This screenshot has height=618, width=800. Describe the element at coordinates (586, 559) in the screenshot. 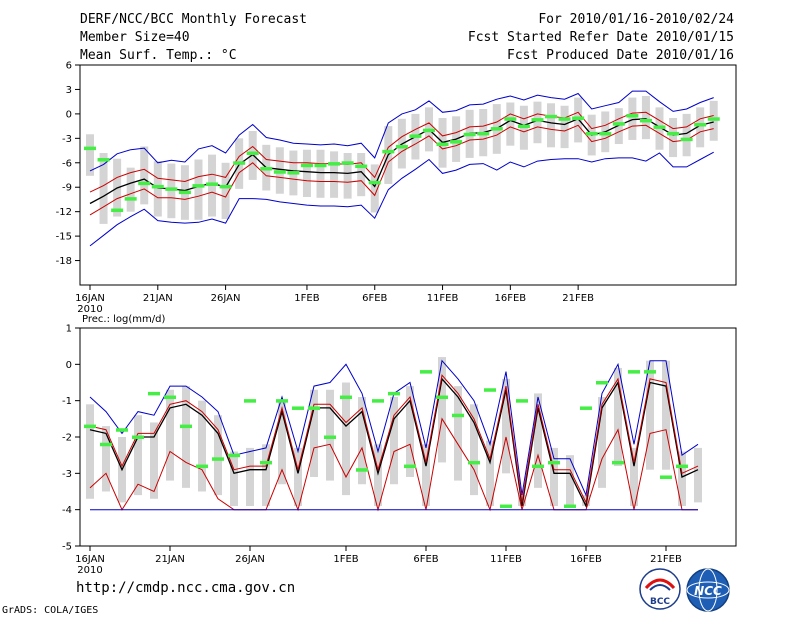

I see `prec-xtick-label-6: 16FEB` at that location.